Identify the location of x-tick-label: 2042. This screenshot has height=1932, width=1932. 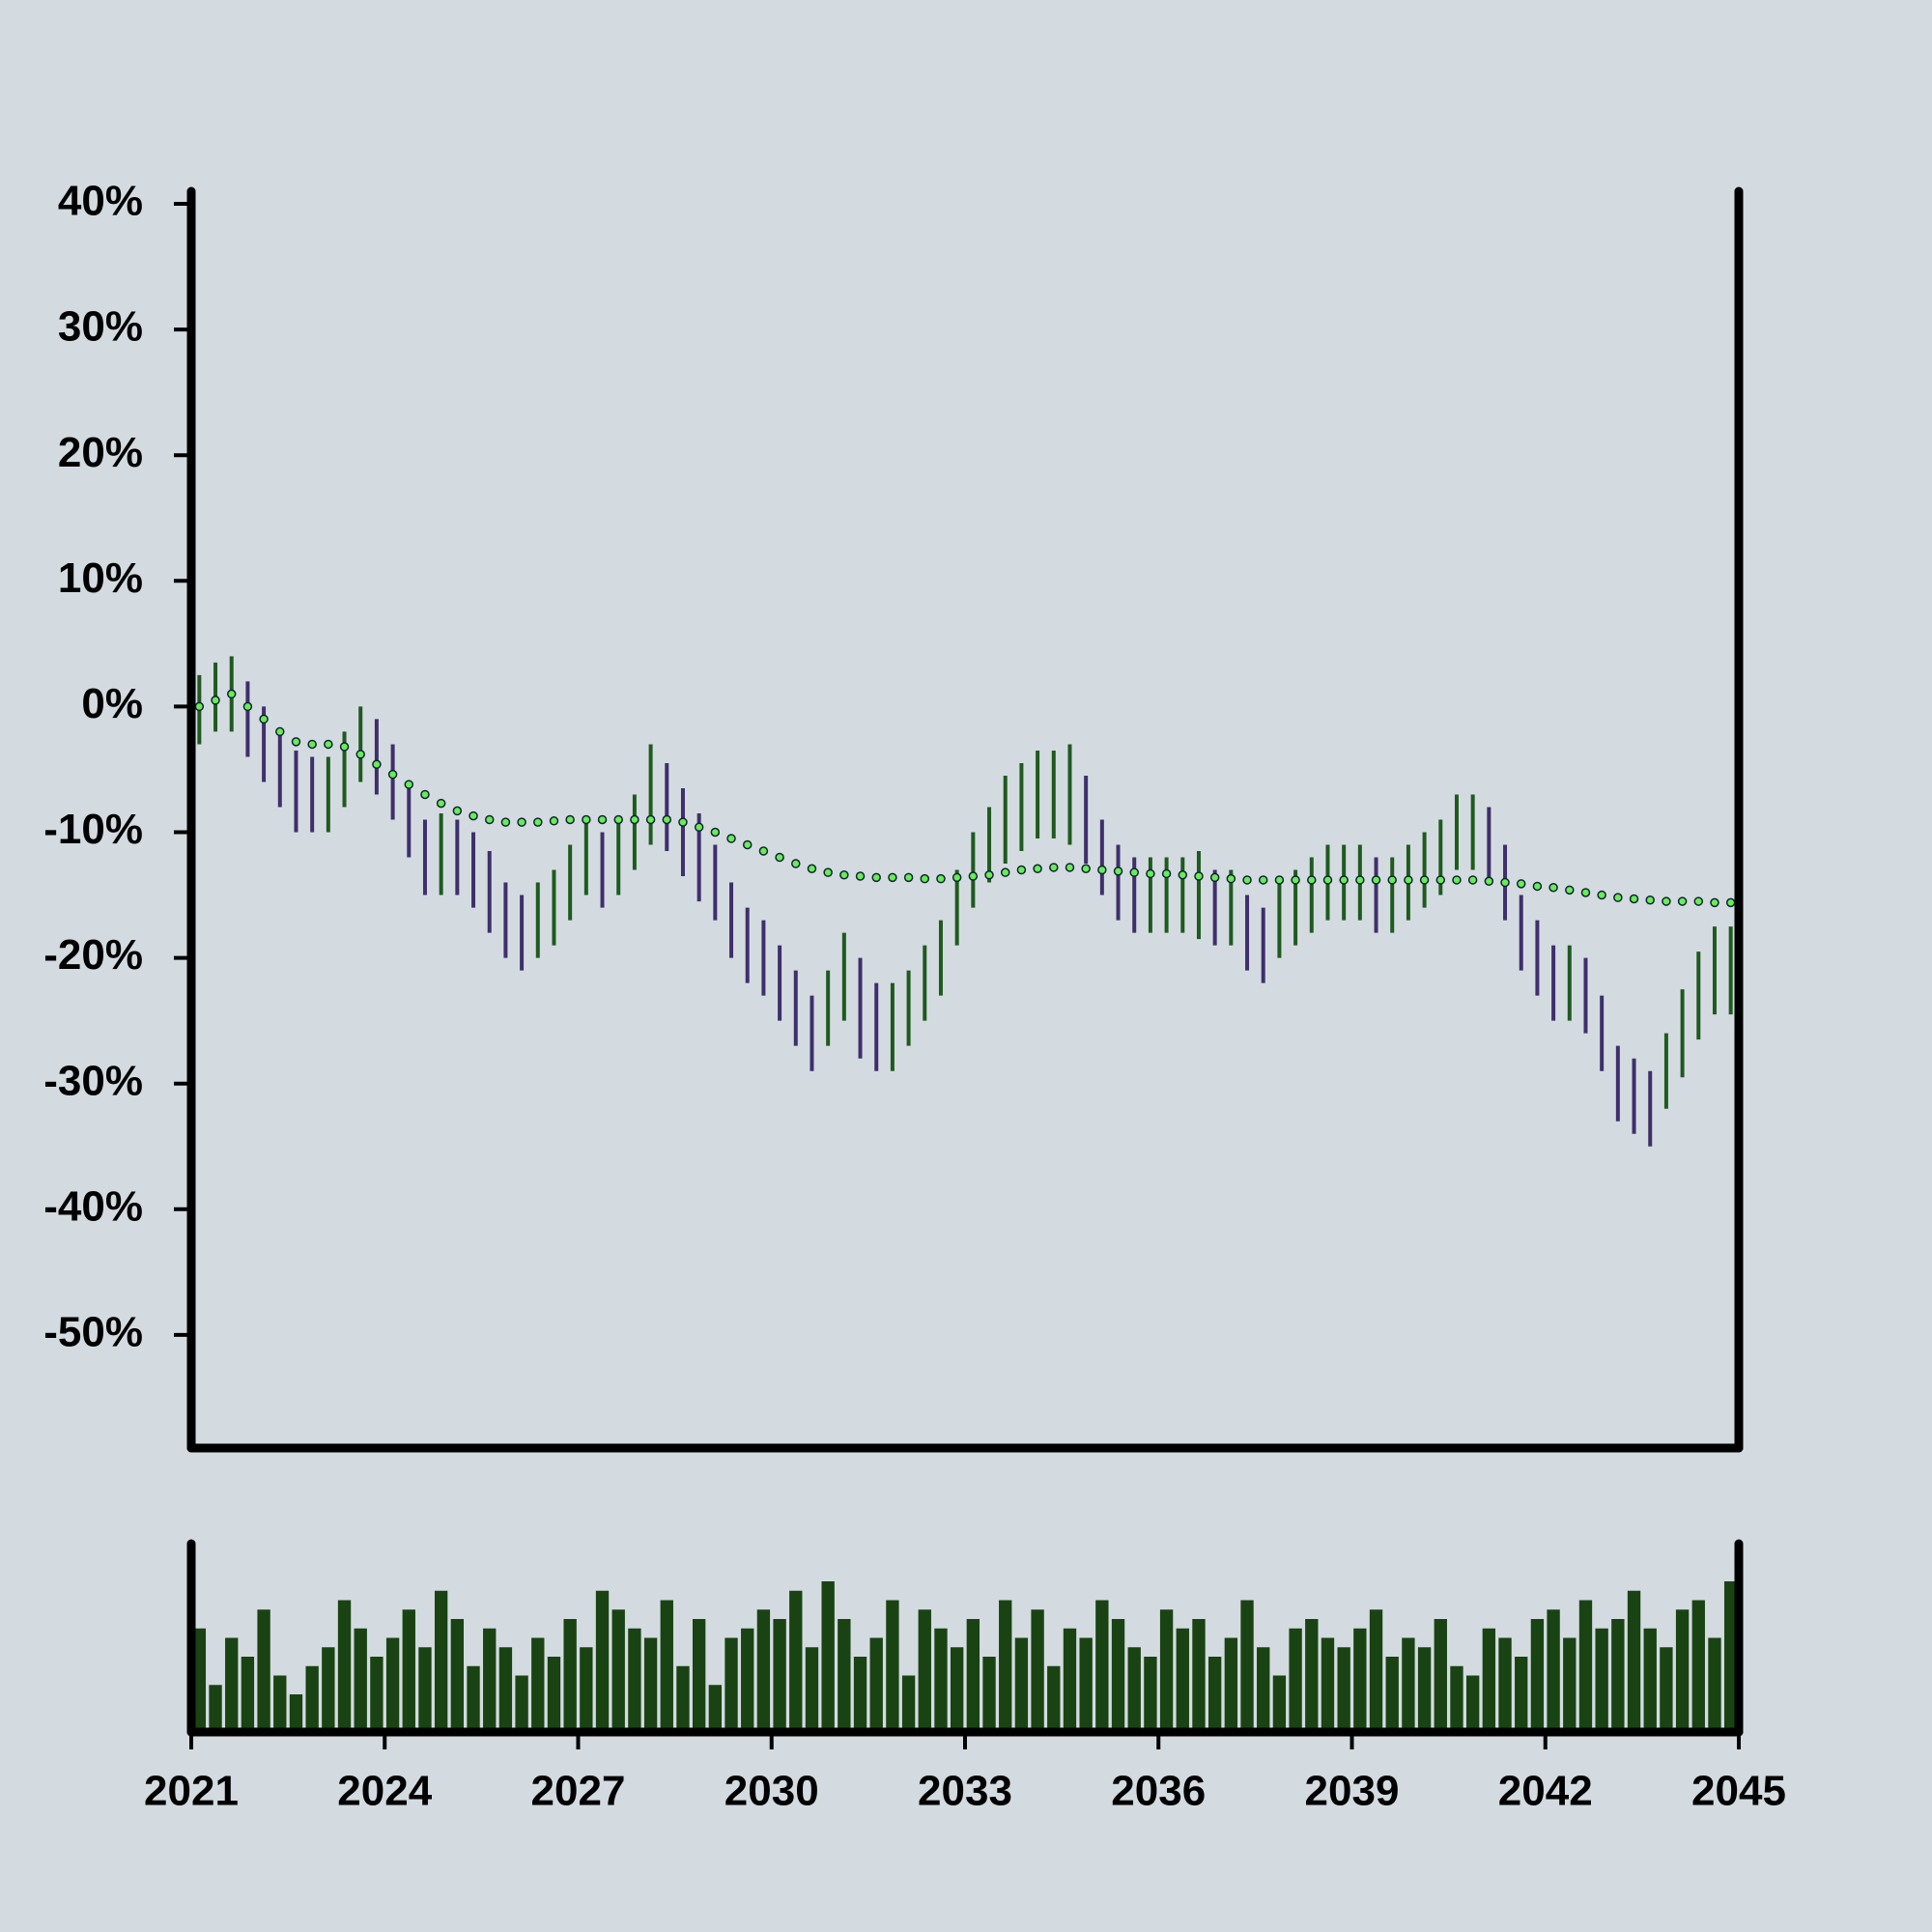
(1545, 1791).